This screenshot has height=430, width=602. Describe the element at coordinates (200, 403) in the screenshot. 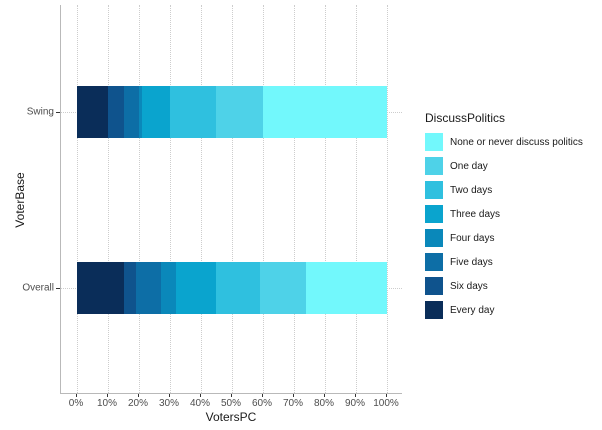

I see `x-tick-label: 40%` at that location.